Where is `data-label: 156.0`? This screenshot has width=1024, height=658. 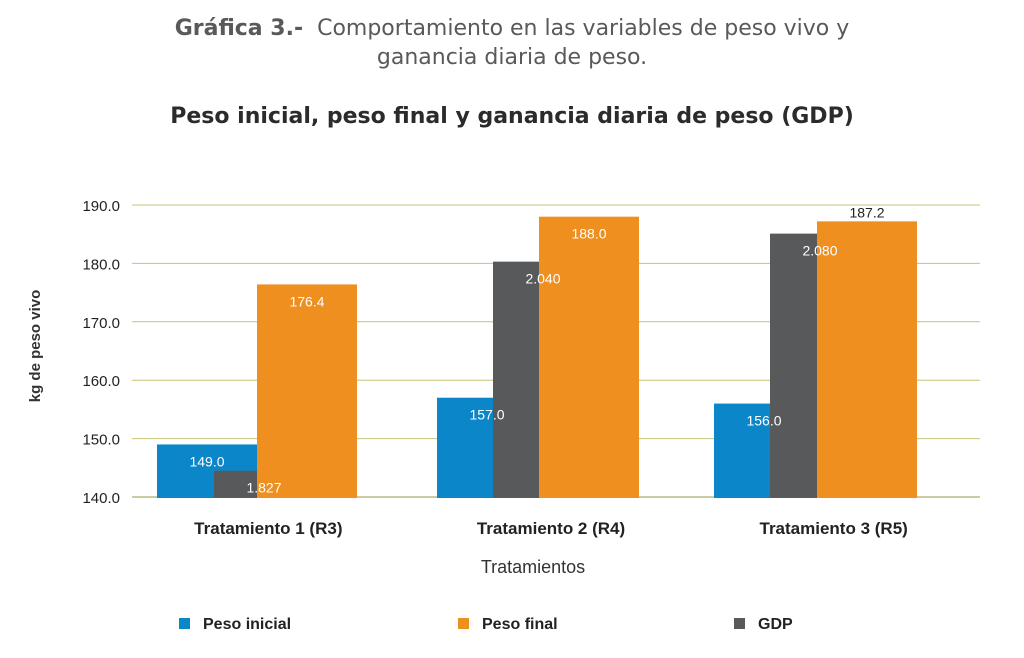
data-label: 156.0 is located at coordinates (763, 421).